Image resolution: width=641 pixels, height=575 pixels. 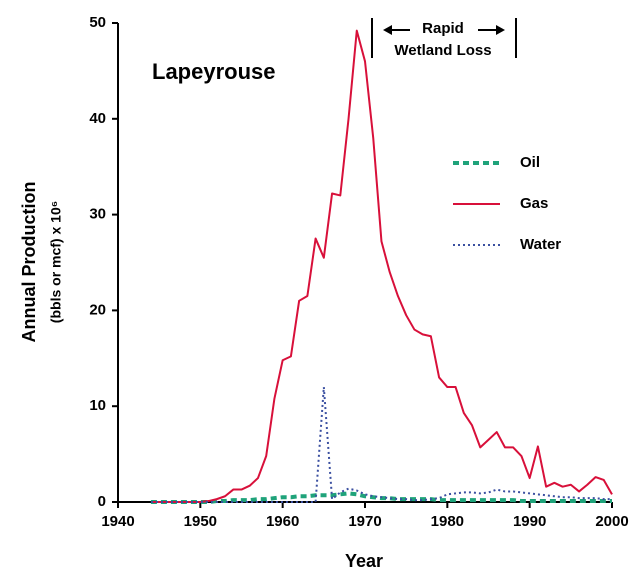 What do you see at coordinates (540, 244) in the screenshot?
I see `legend-label: Water` at bounding box center [540, 244].